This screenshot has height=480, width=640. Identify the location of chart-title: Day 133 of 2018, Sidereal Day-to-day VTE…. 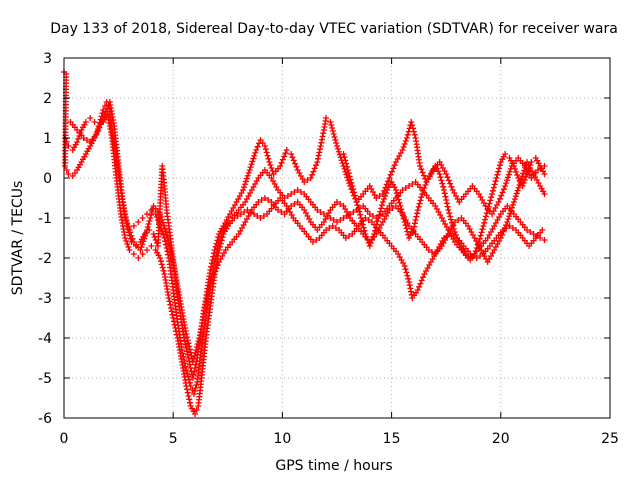
(334, 29).